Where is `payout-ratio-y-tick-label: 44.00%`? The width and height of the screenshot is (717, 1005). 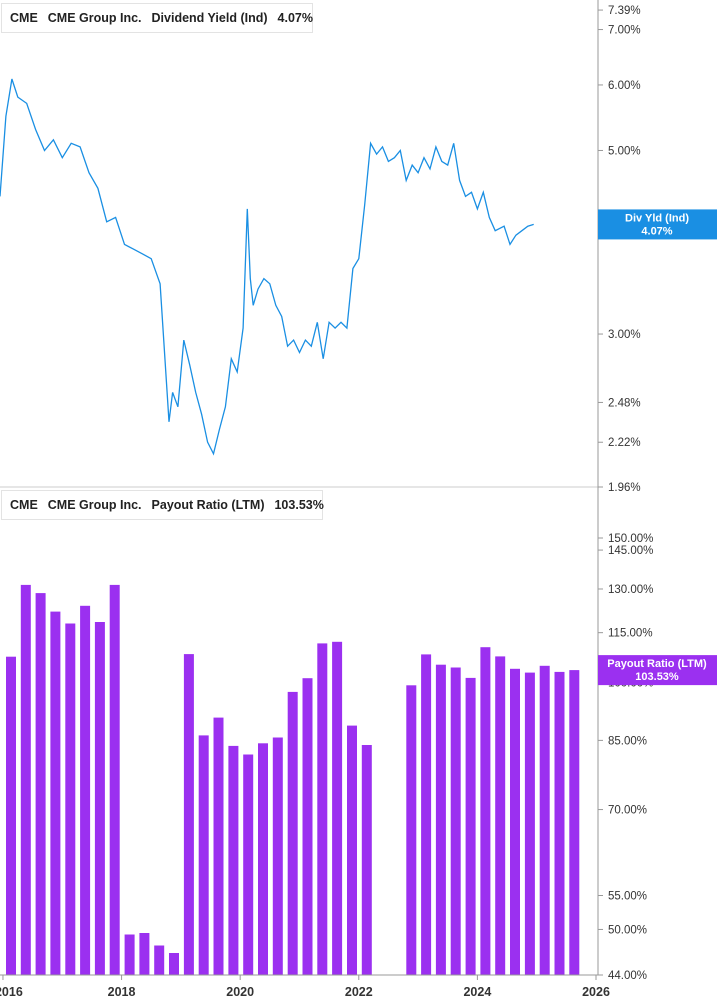
payout-ratio-y-tick-label: 44.00% is located at coordinates (627, 976).